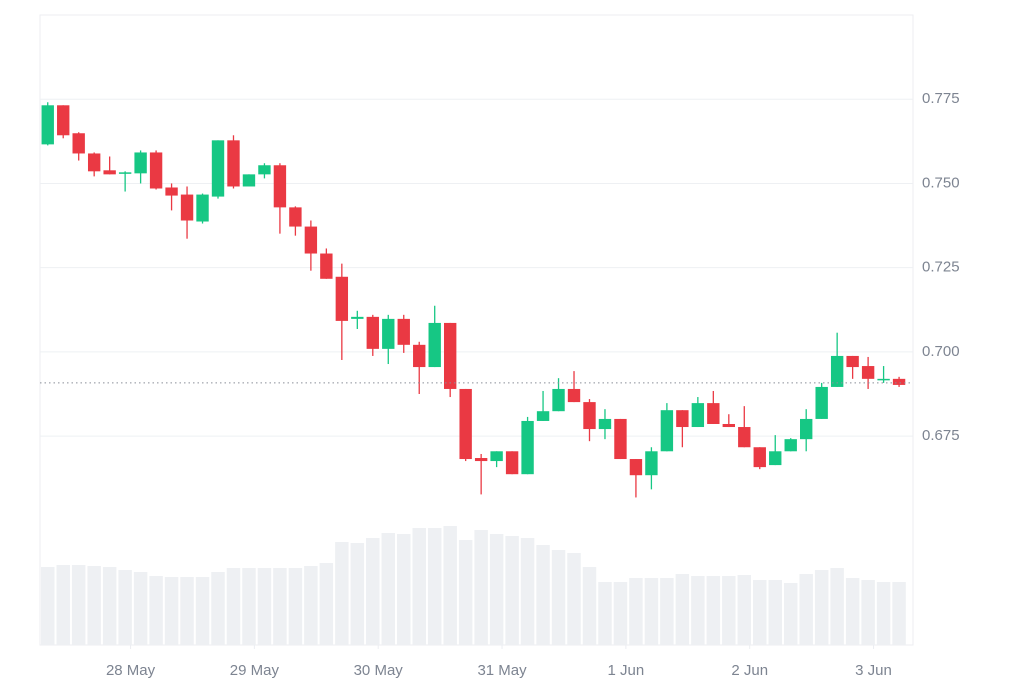  What do you see at coordinates (255, 670) in the screenshot?
I see `x-tick-label: 29 May` at bounding box center [255, 670].